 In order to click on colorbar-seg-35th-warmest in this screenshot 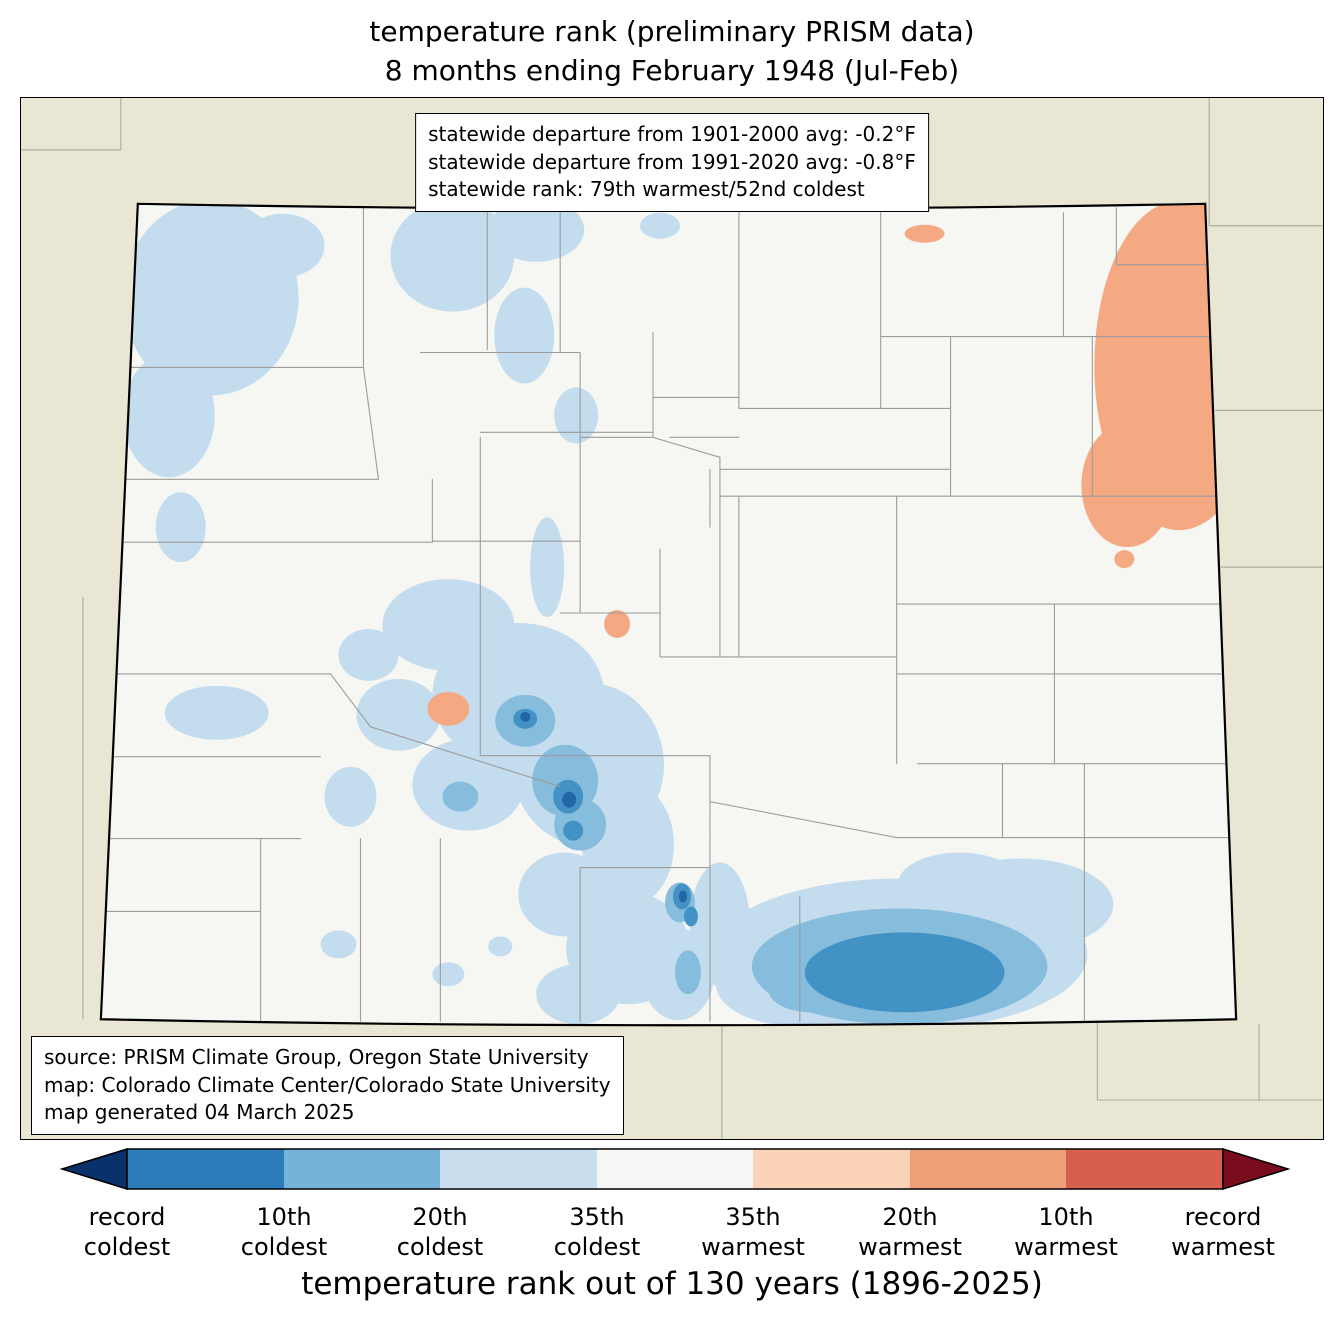, I will do `click(831, 1169)`.